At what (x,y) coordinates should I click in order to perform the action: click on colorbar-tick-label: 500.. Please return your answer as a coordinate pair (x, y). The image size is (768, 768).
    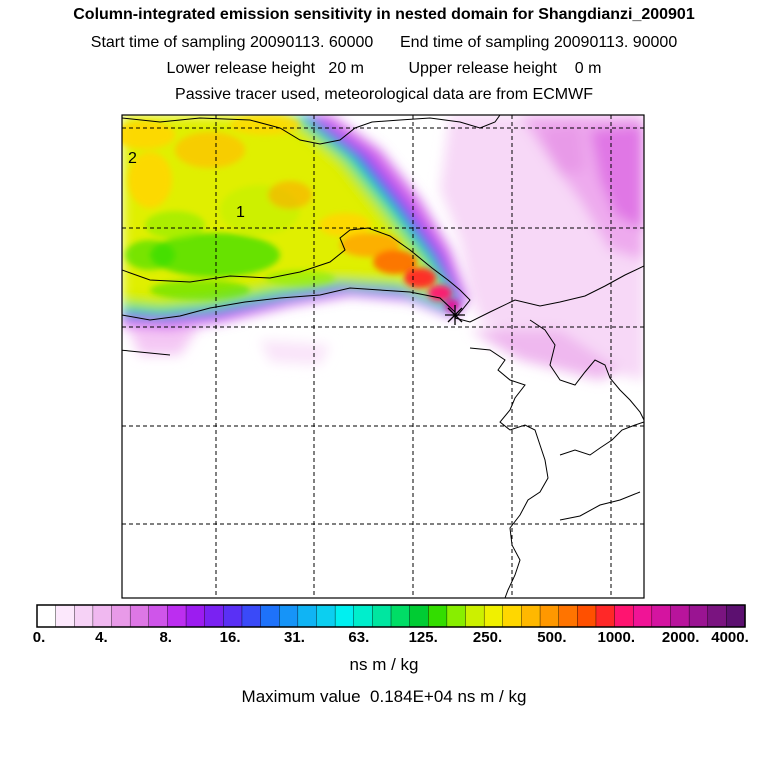
    Looking at the image, I should click on (552, 637).